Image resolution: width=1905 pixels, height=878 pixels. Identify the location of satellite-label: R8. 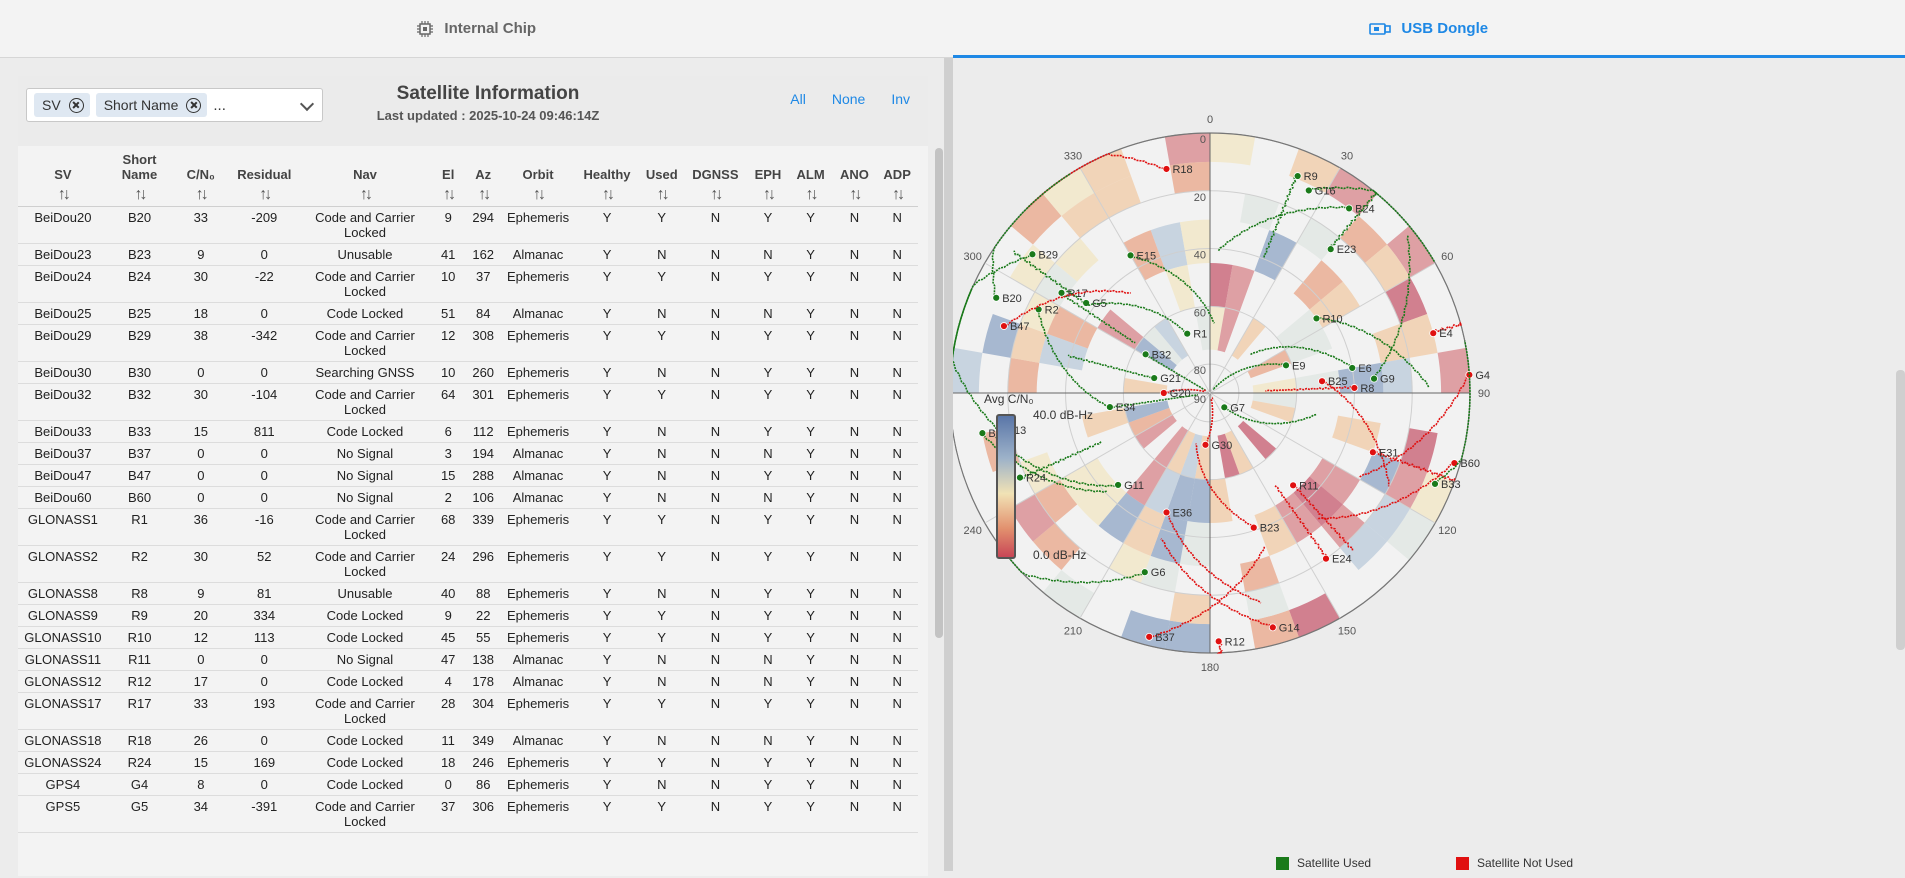
(1367, 389).